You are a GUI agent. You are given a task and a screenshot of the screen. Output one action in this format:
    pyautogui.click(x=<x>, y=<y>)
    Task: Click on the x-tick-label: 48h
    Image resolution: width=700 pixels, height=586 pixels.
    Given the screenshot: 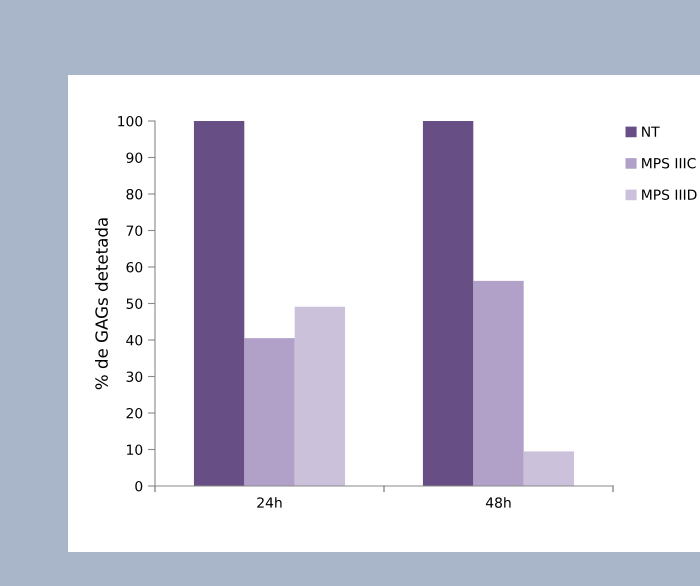 What is the action you would take?
    pyautogui.click(x=498, y=502)
    